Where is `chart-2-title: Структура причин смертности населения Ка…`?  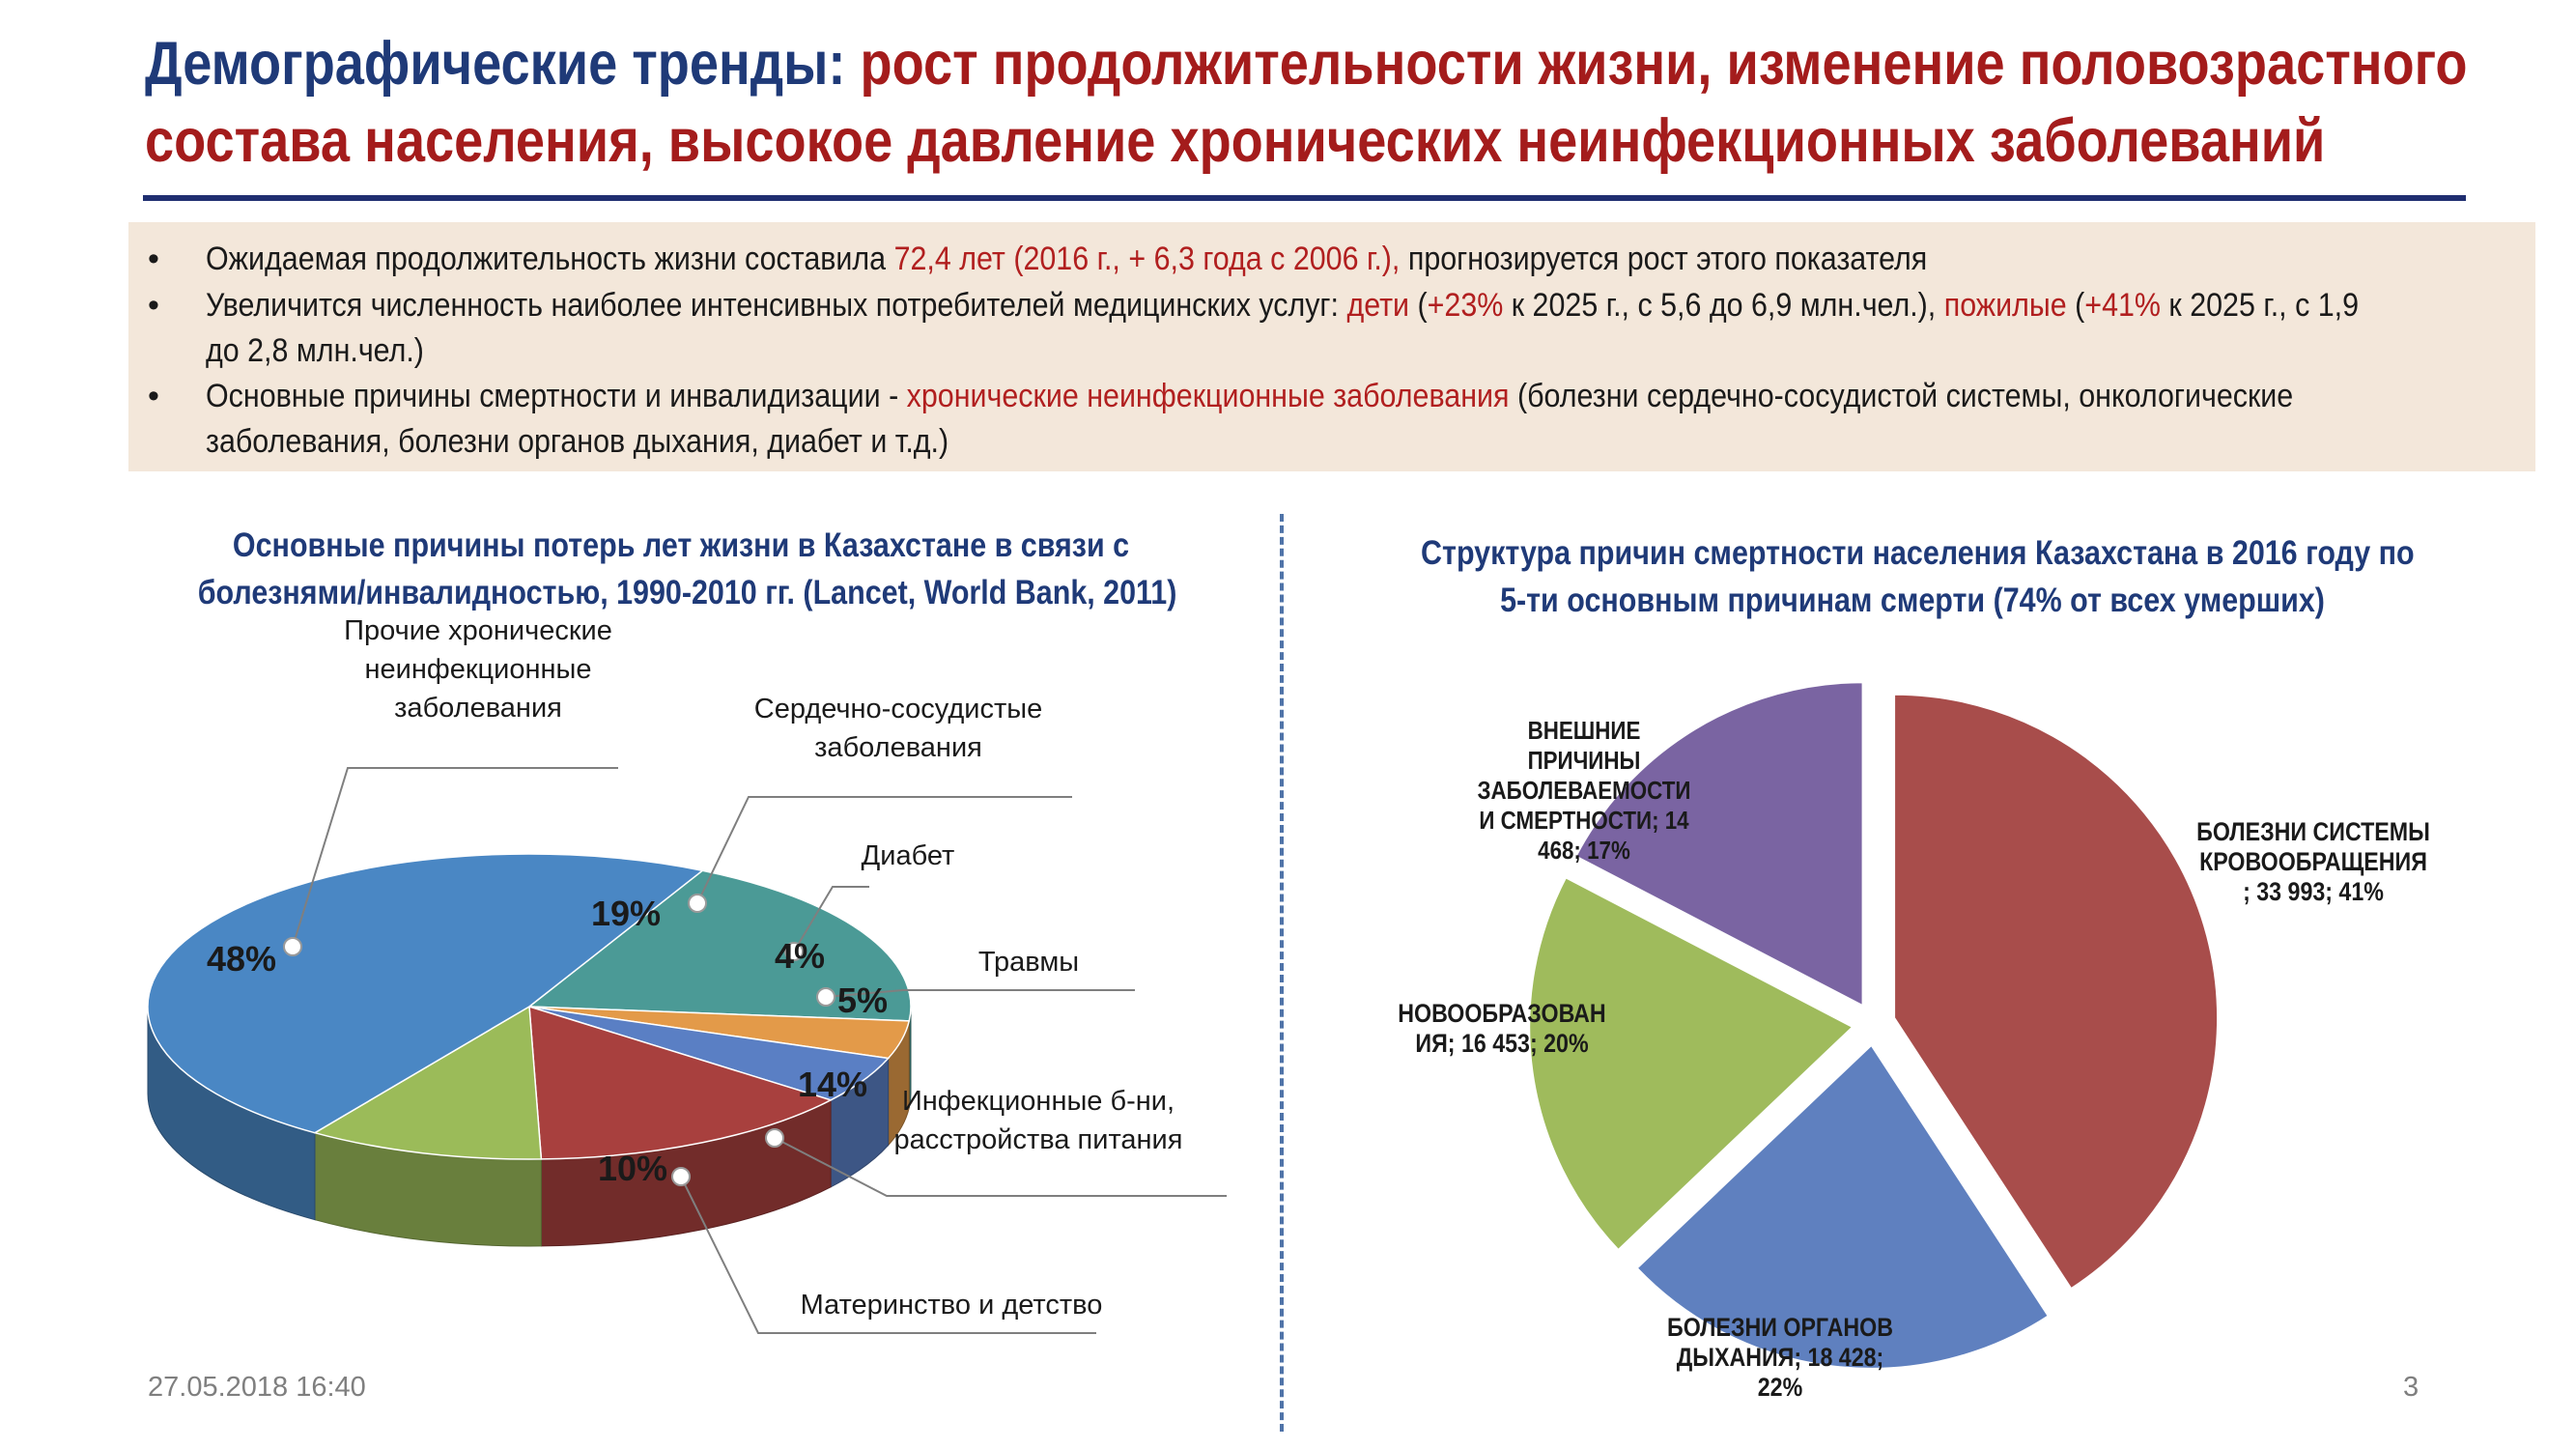 chart-2-title: Структура причин смертности населения Ка… is located at coordinates (1918, 576).